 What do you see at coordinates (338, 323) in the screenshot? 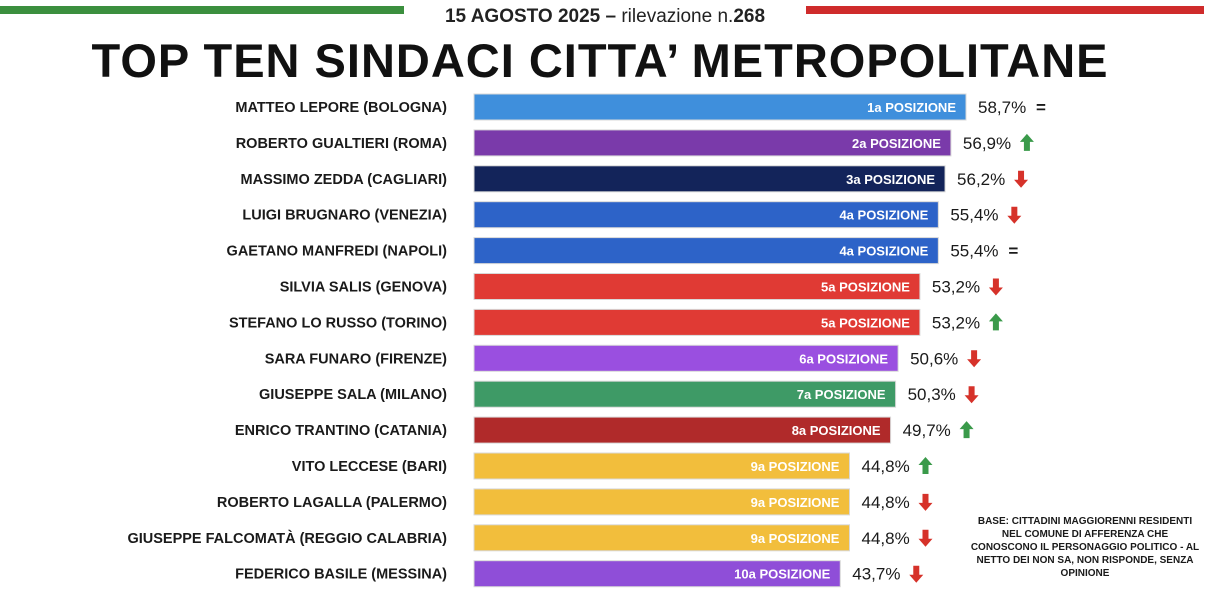
I see `category-label: STEFANO LO RUSSO (TORINO)` at bounding box center [338, 323].